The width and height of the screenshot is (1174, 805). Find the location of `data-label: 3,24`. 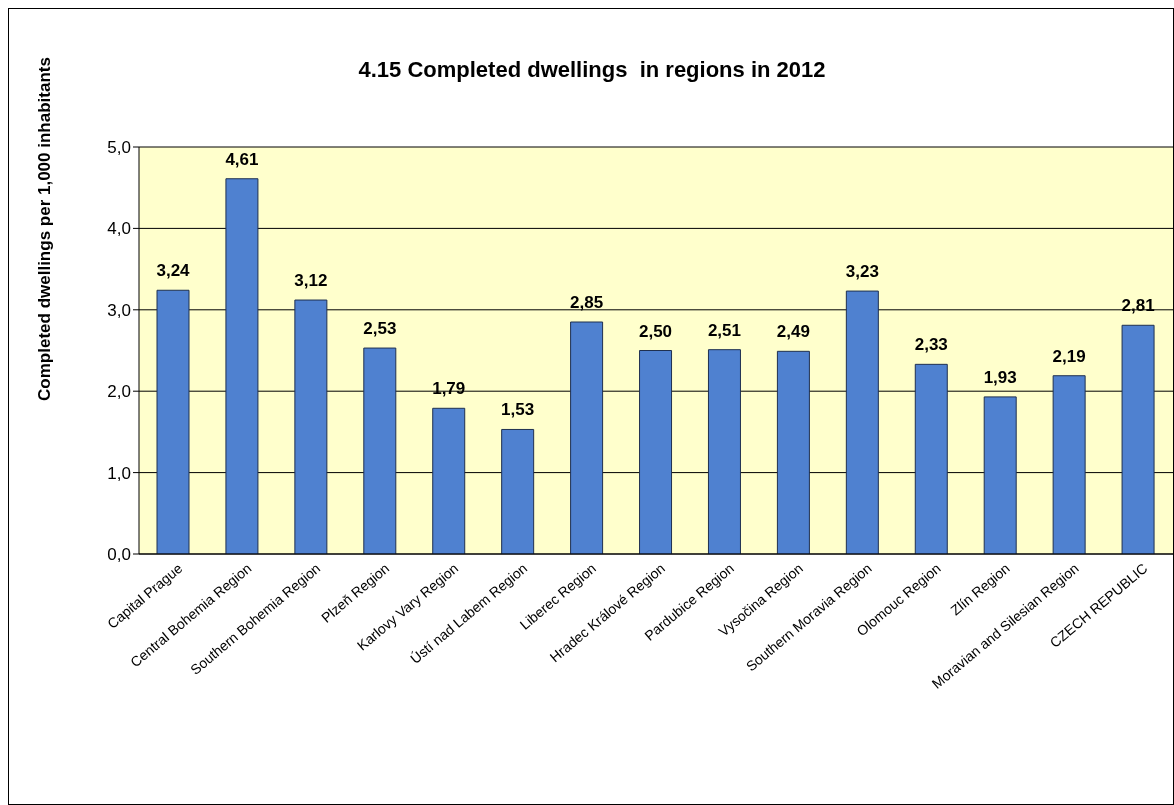

data-label: 3,24 is located at coordinates (173, 271).